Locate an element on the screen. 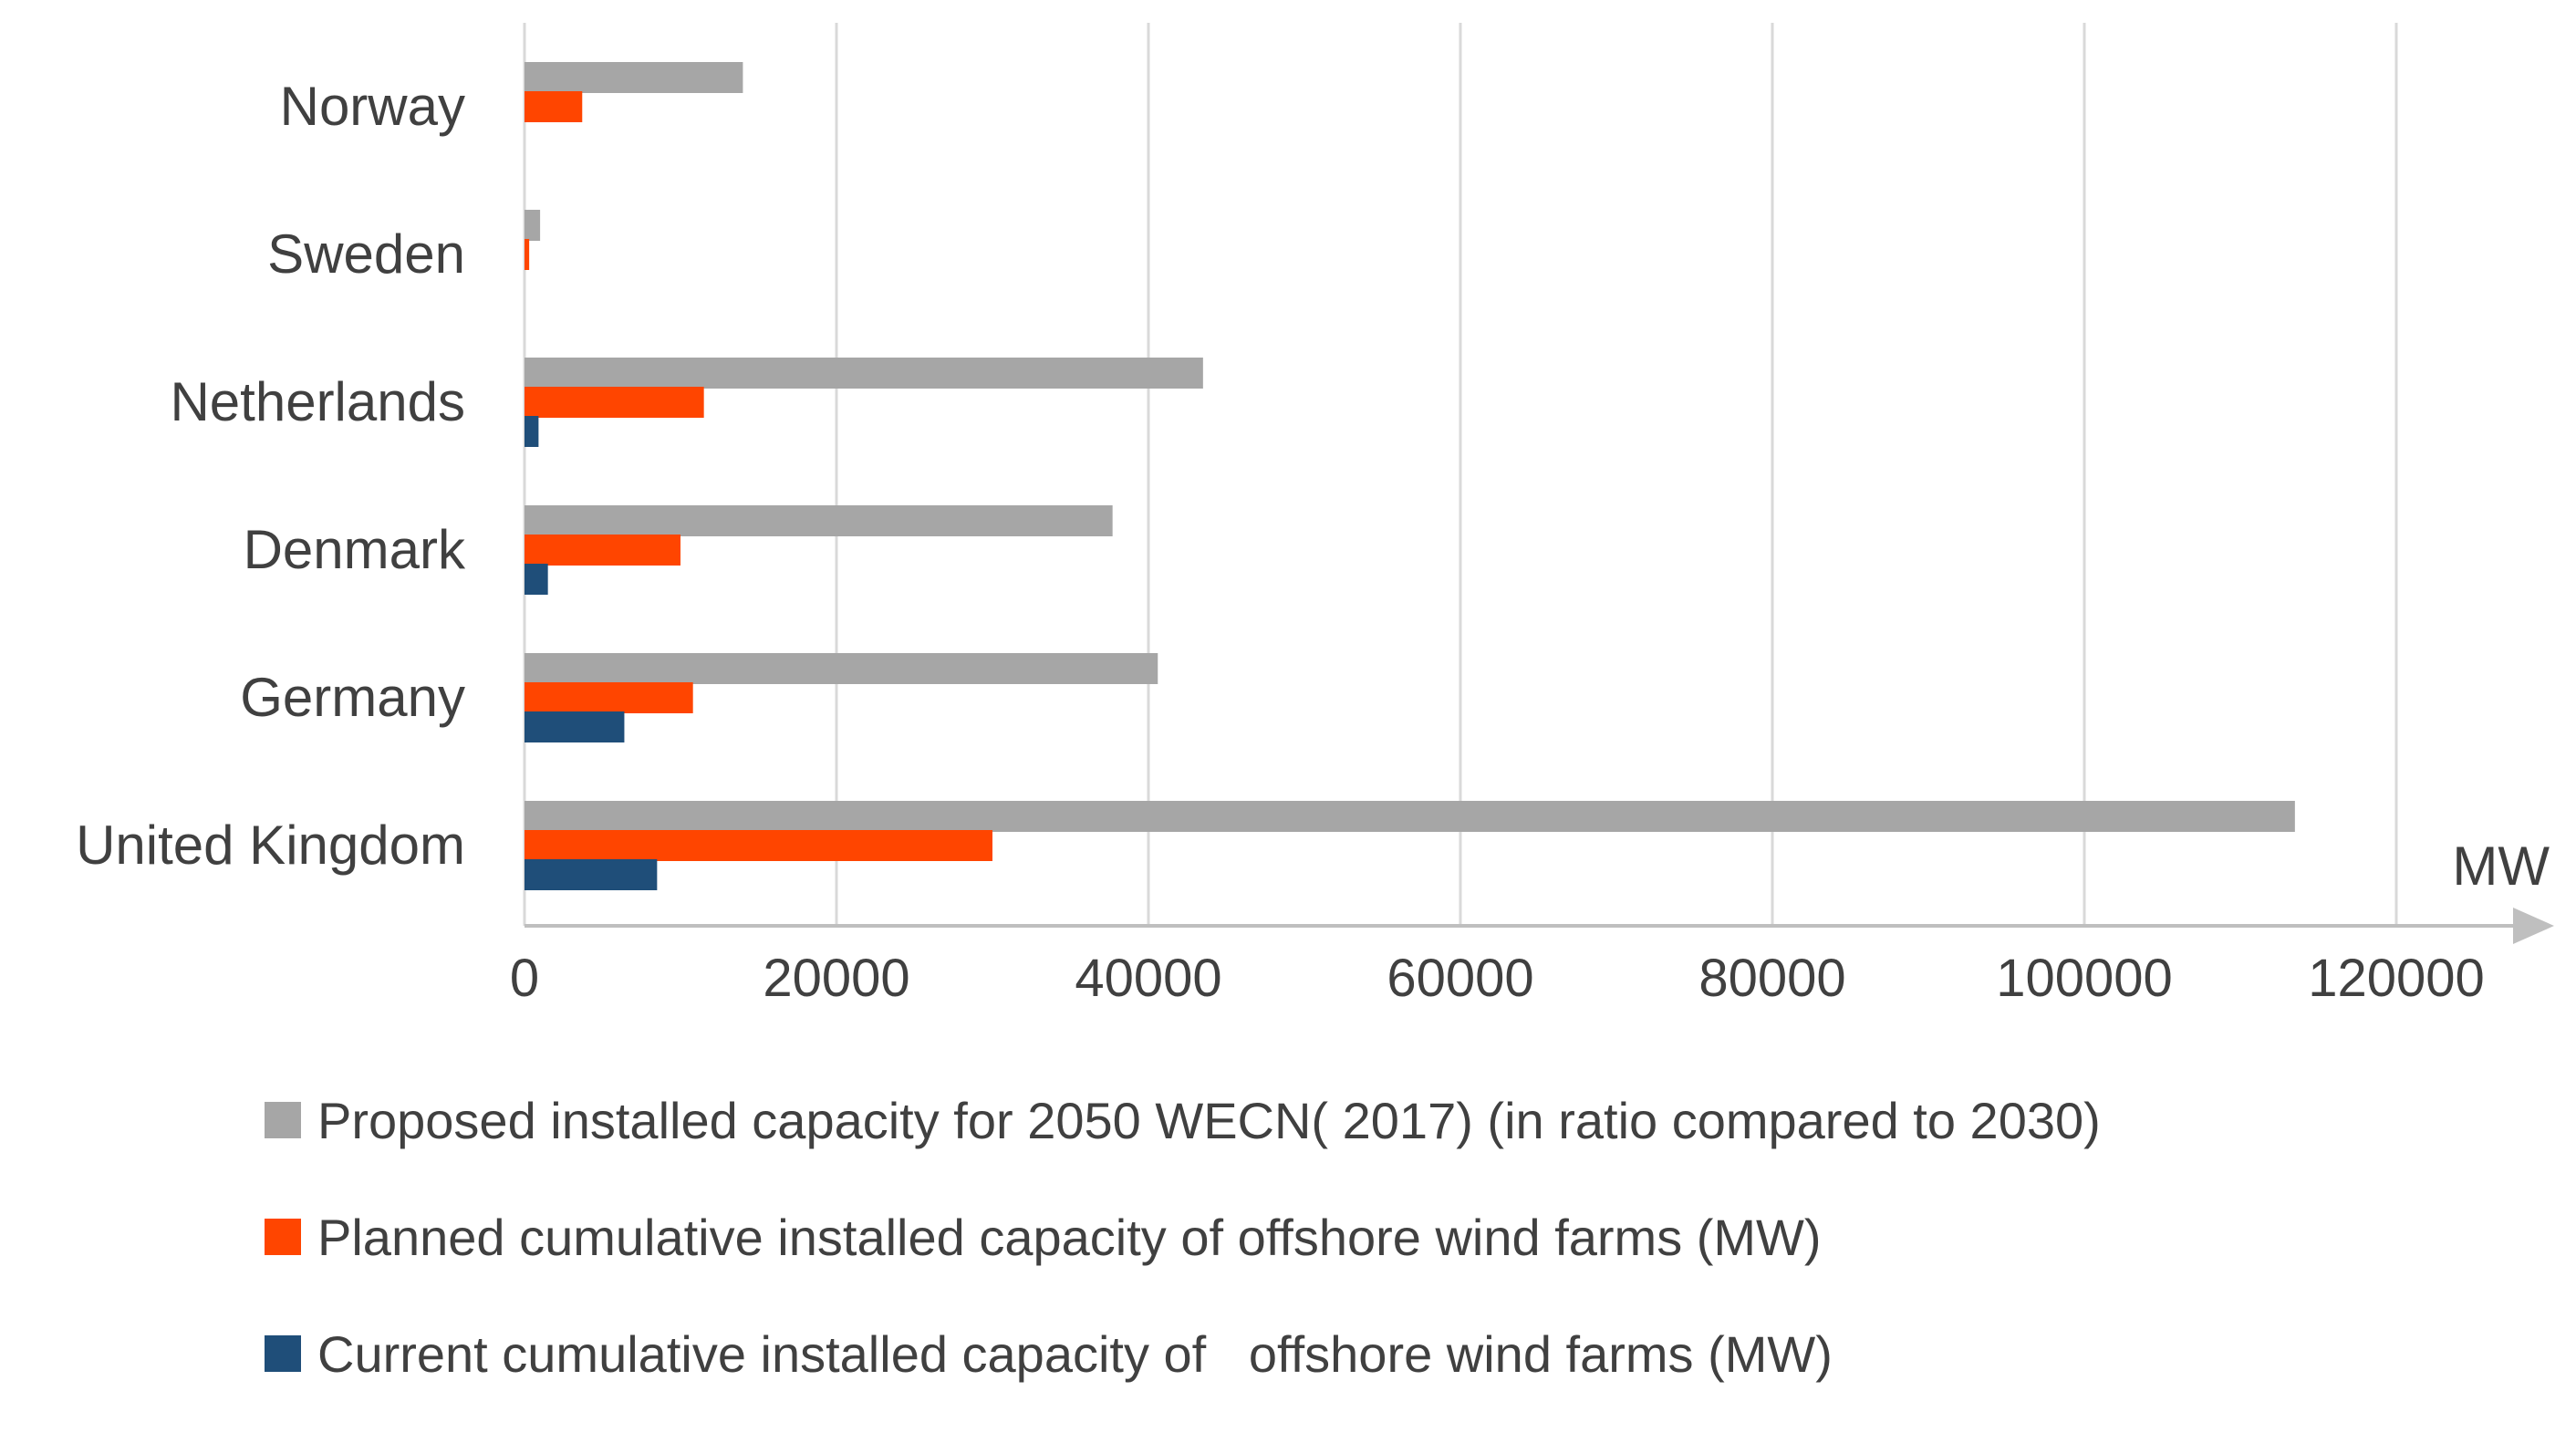 Image resolution: width=2576 pixels, height=1443 pixels. x-tick-label: 40000 is located at coordinates (1148, 976).